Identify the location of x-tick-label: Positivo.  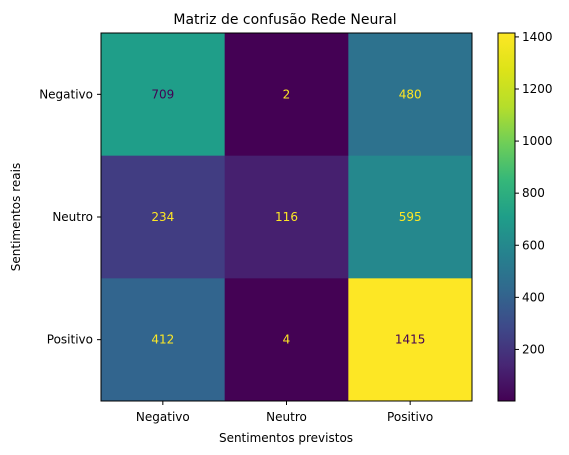
(410, 417).